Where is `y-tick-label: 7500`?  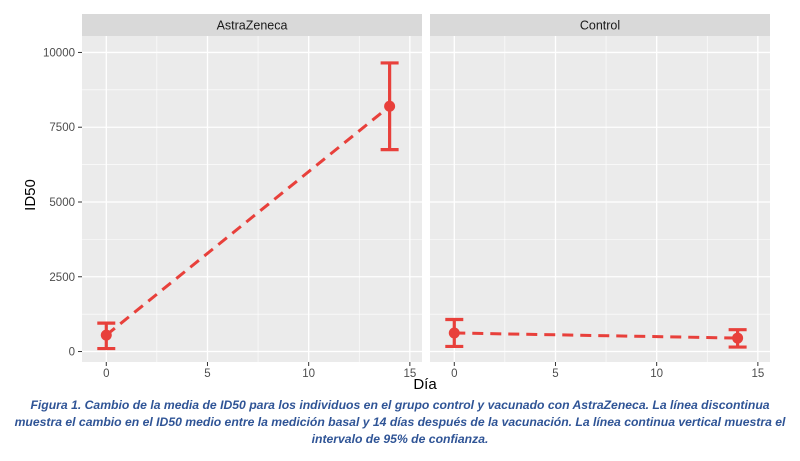 y-tick-label: 7500 is located at coordinates (62, 128).